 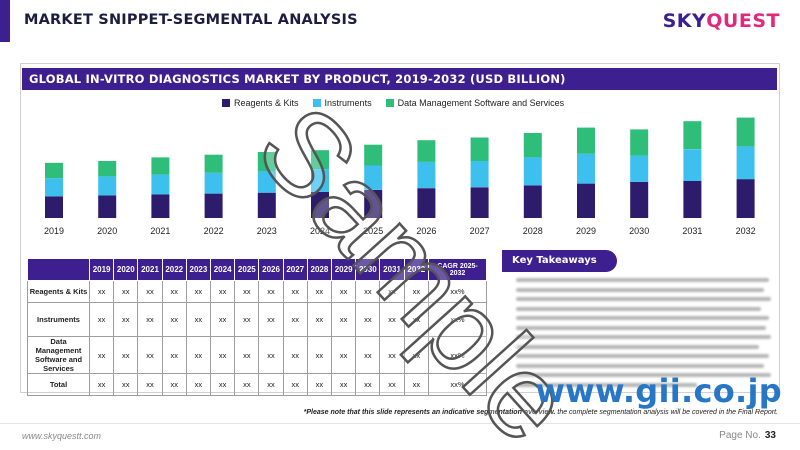 I want to click on key-takeaways-blurred-text, so click(x=645, y=334).